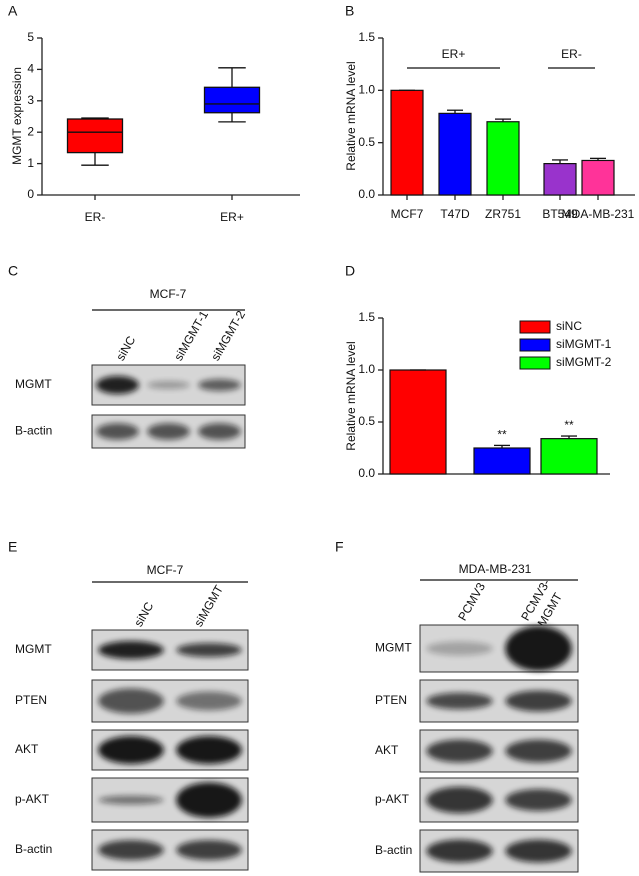 The image size is (639, 876). Describe the element at coordinates (455, 214) in the screenshot. I see `x-tick-label: T47D` at that location.